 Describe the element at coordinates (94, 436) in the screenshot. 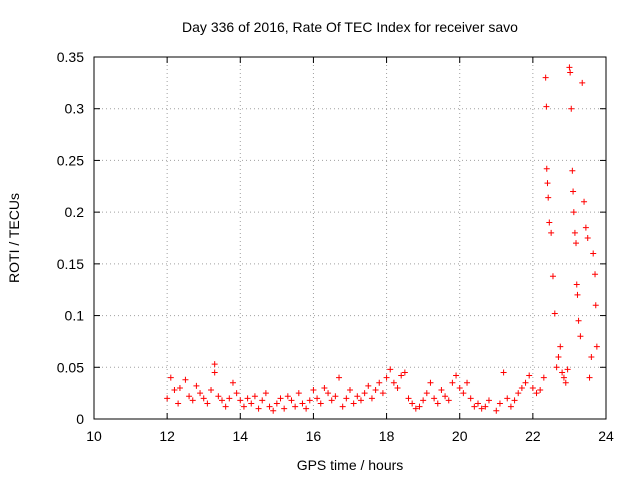

I see `x-tick-label: 10` at that location.